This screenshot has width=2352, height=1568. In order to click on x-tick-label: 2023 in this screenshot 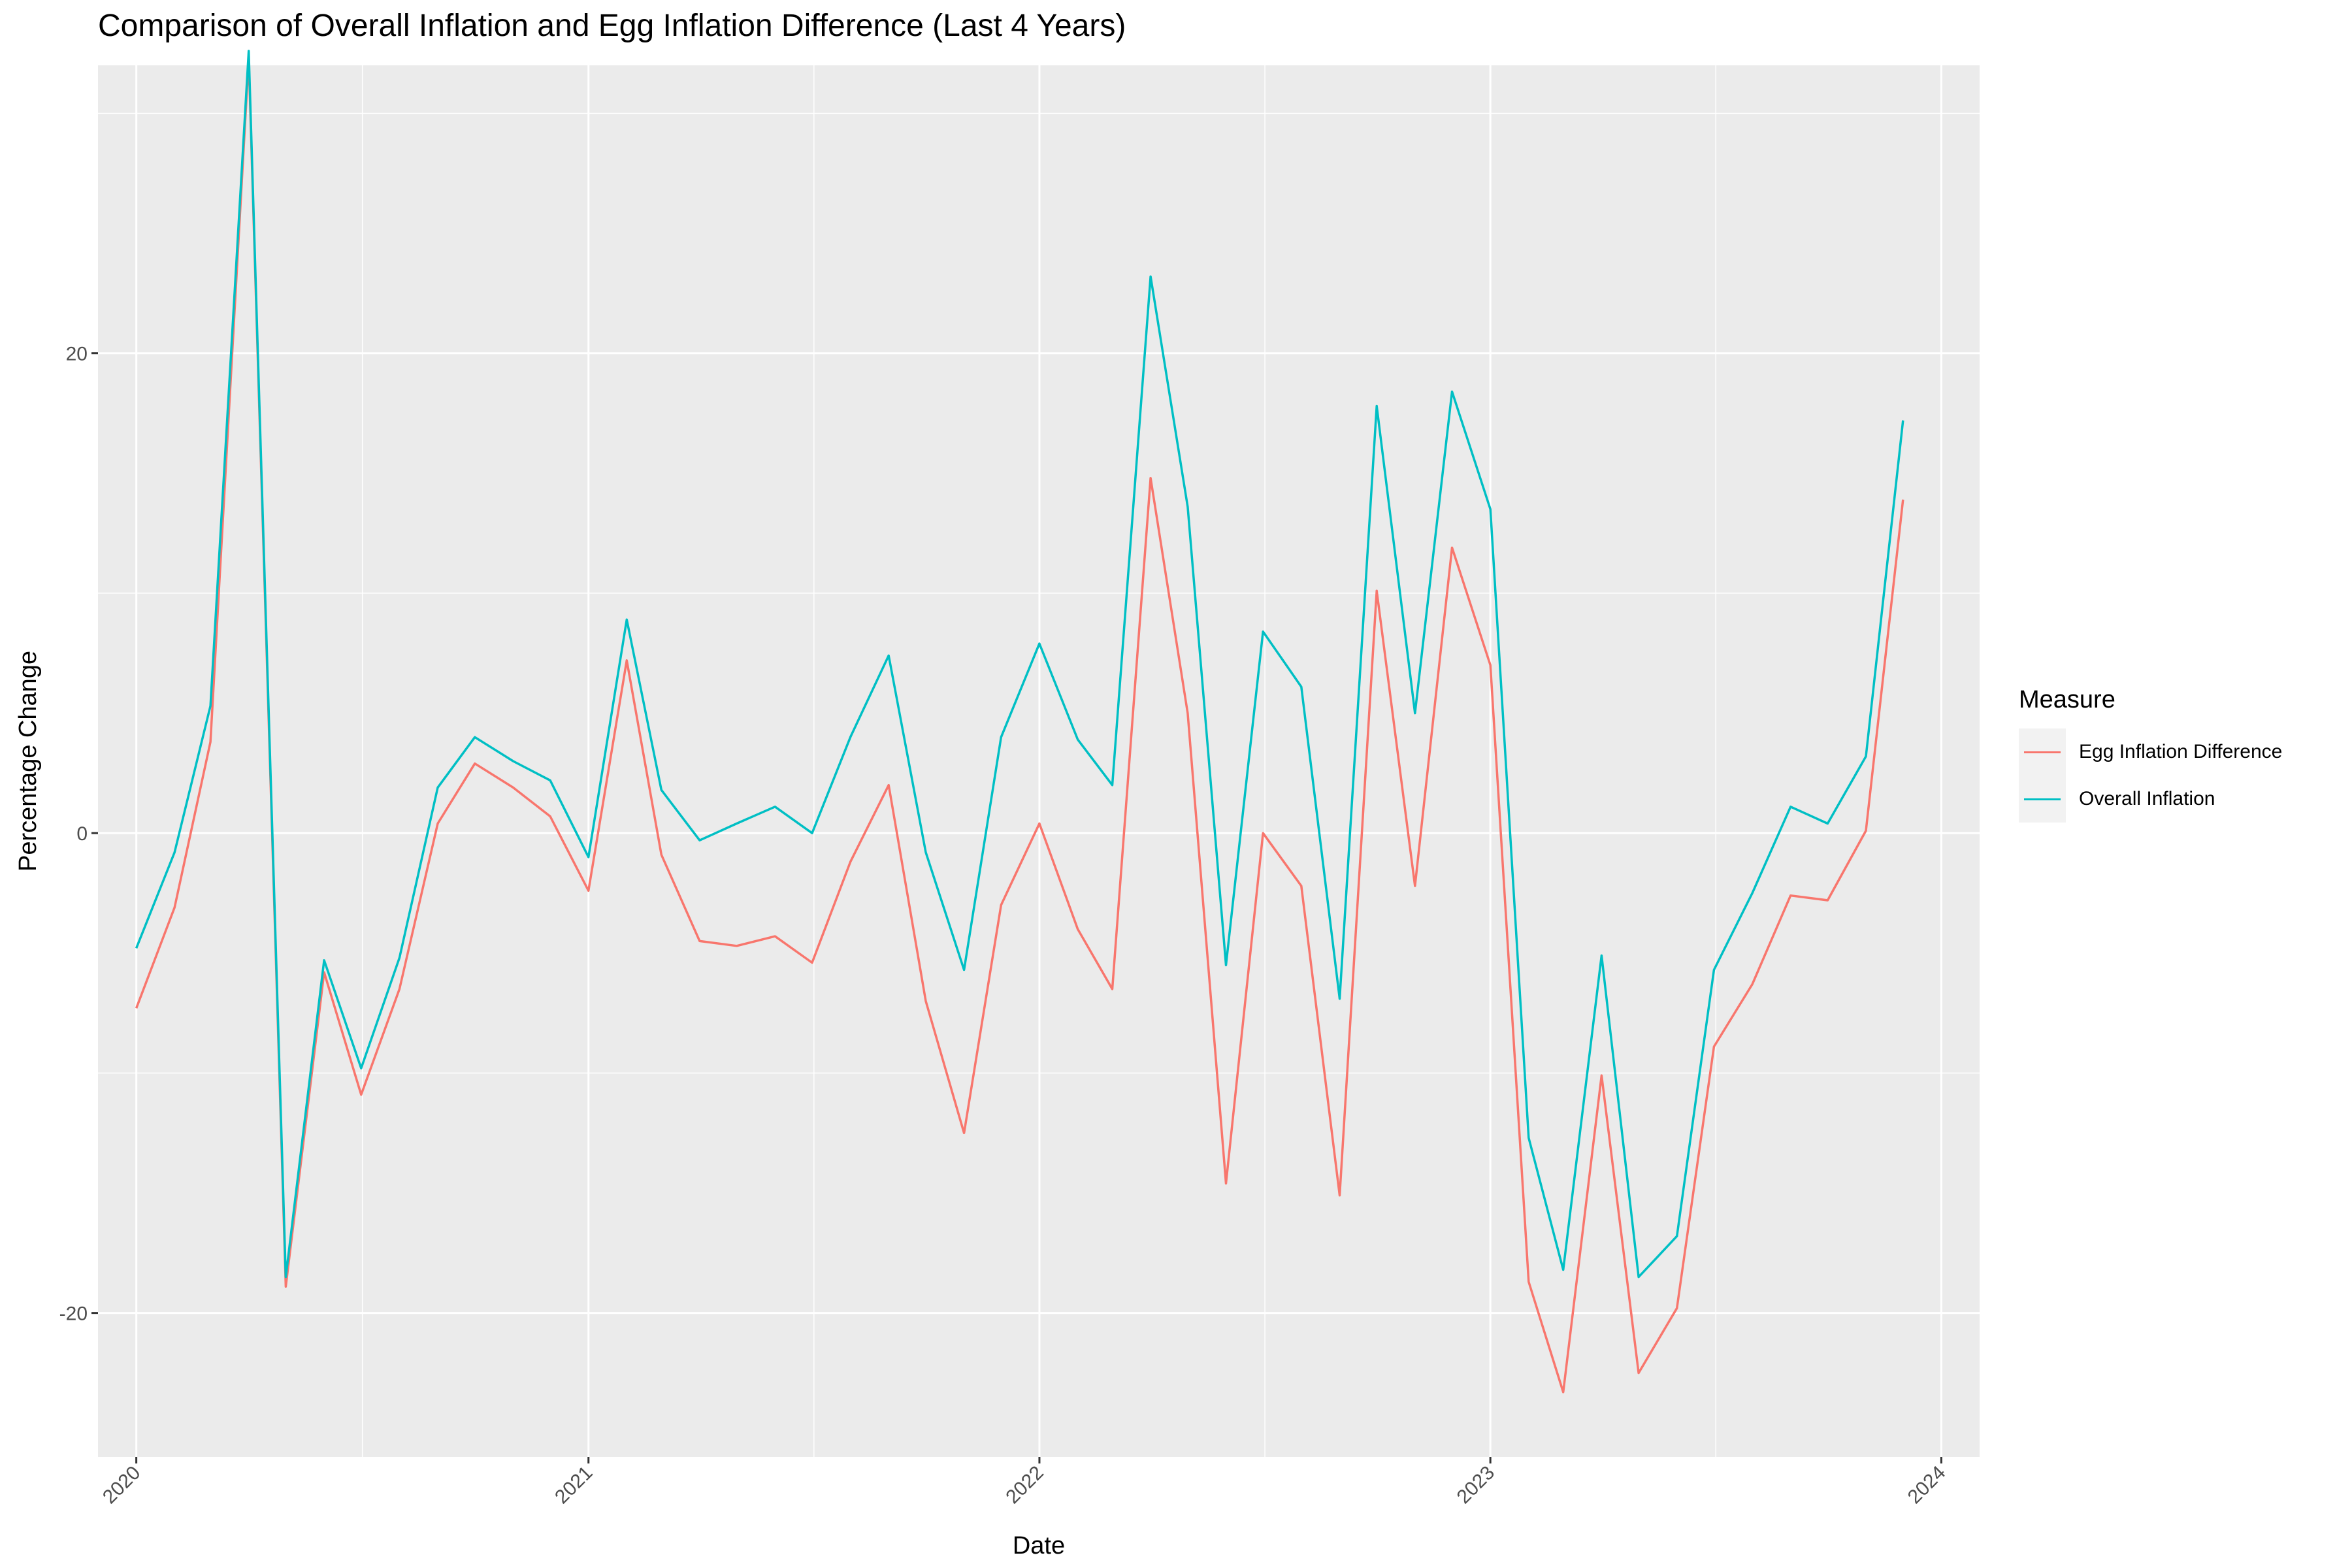, I will do `click(1476, 1485)`.